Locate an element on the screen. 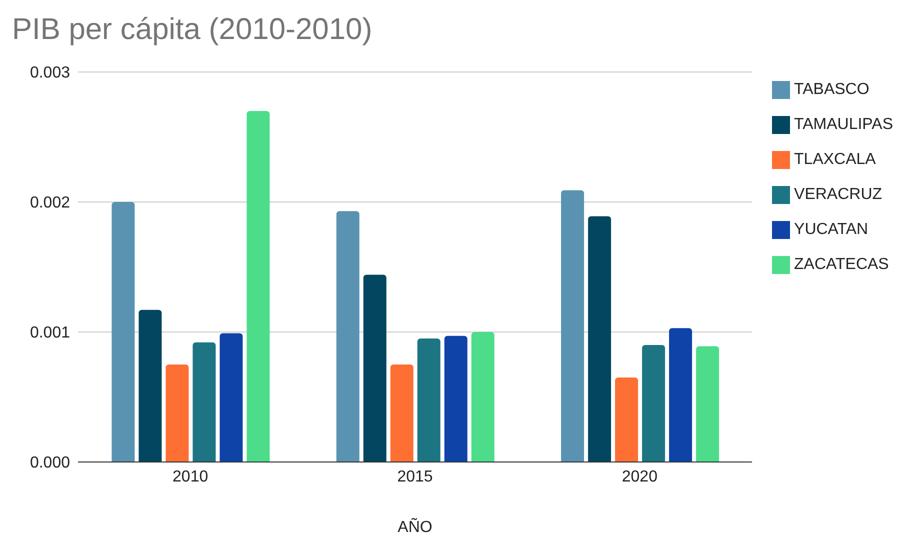 The height and width of the screenshot is (548, 921). legend-label: ZACATECAS is located at coordinates (841, 264).